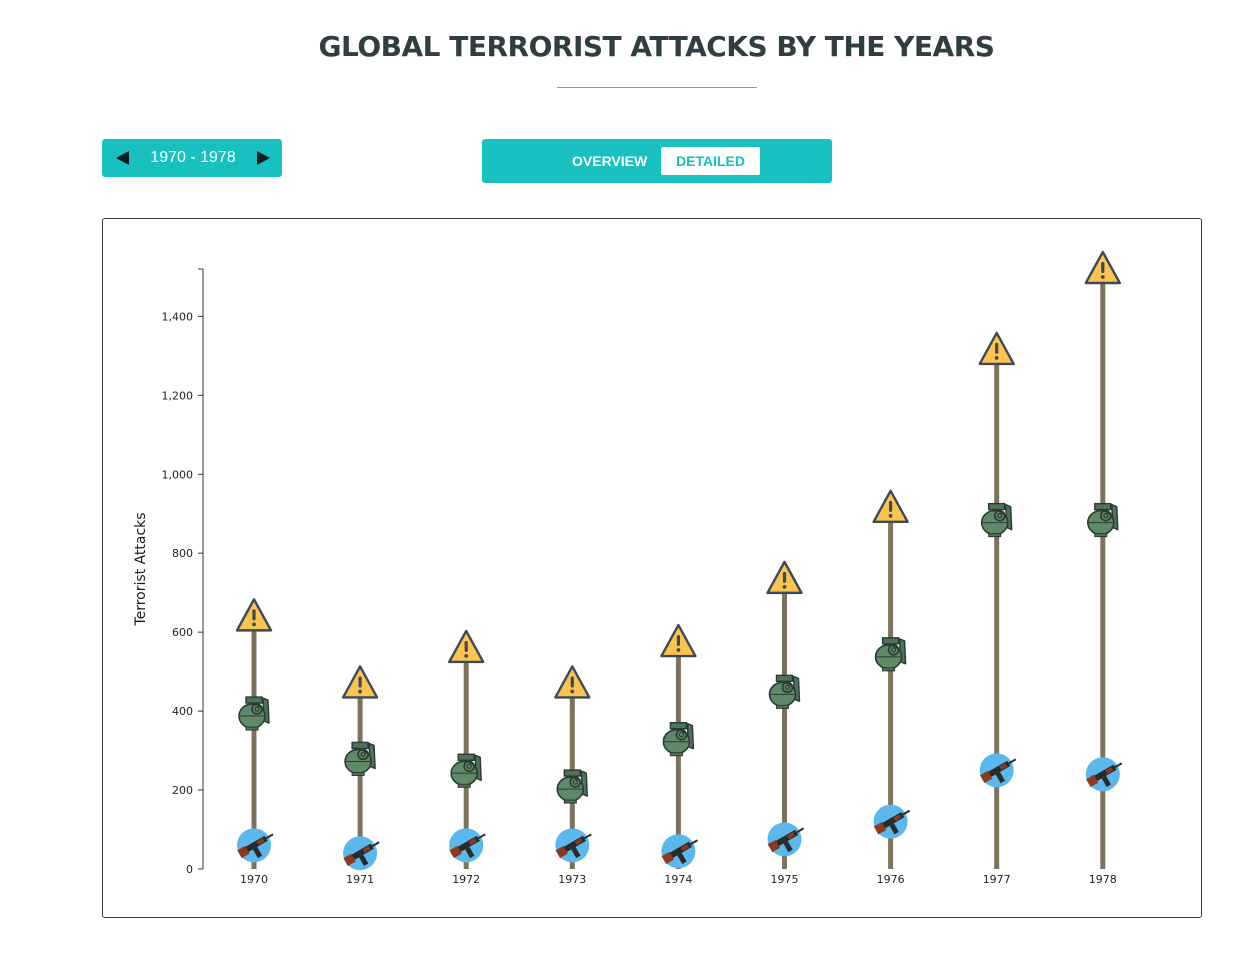  Describe the element at coordinates (182, 632) in the screenshot. I see `y-tick-label: 600` at that location.